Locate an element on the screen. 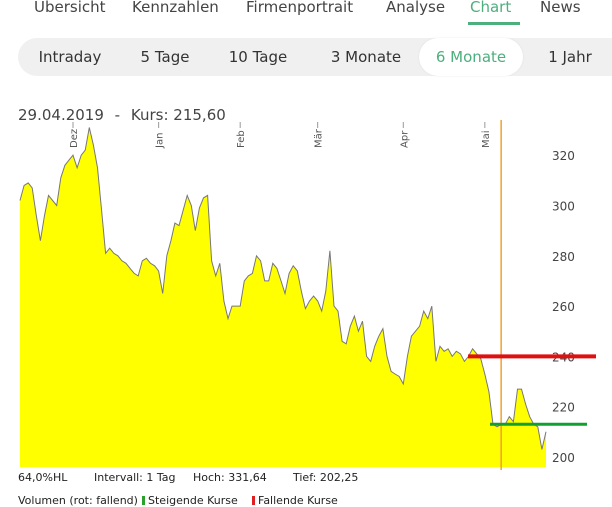  month-label-4: Apr is located at coordinates (404, 139).